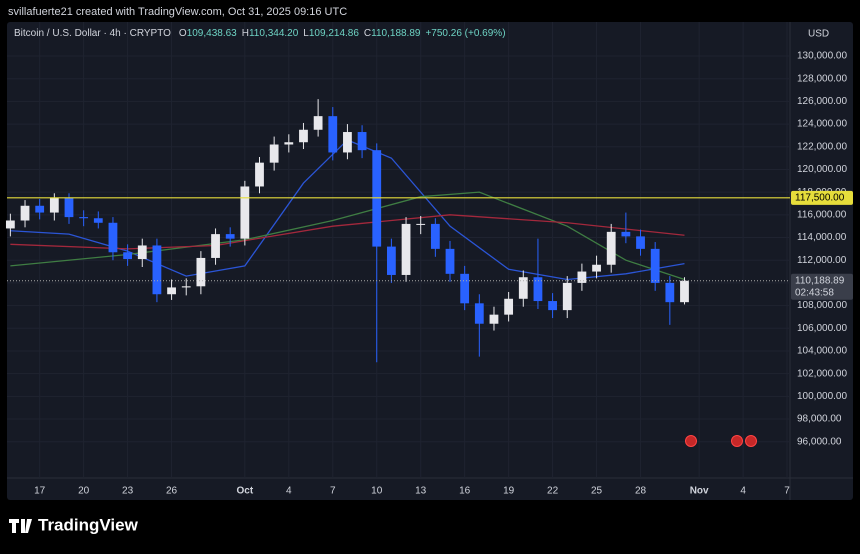 This screenshot has width=860, height=554. I want to click on x-tick-label: Oct, so click(245, 491).